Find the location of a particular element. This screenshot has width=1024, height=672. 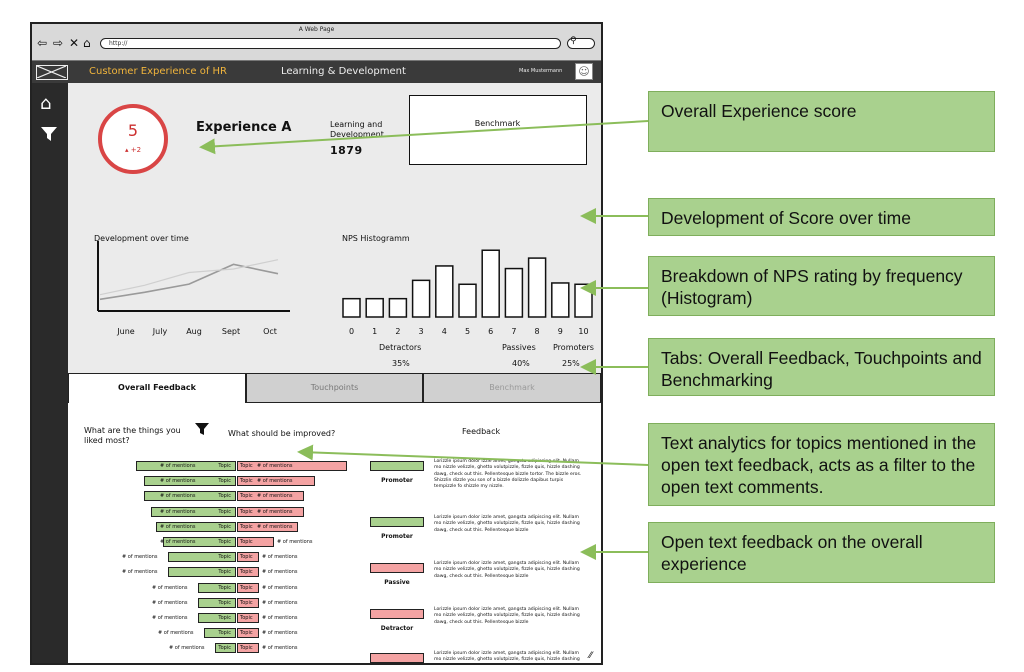

feedback-rating-bar is located at coordinates (397, 614).